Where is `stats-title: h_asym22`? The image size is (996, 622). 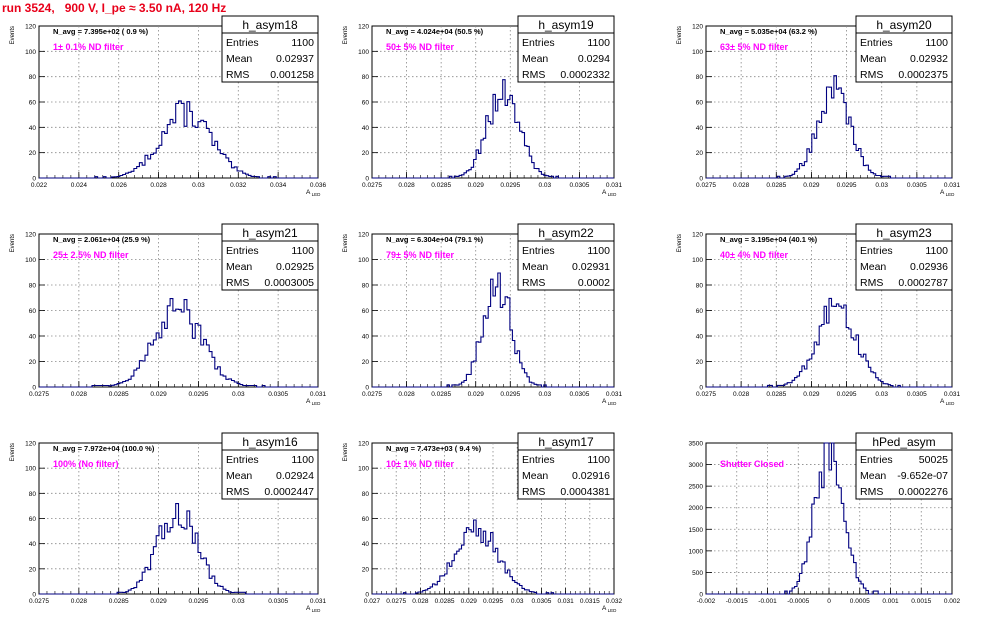
stats-title: h_asym22 is located at coordinates (566, 233).